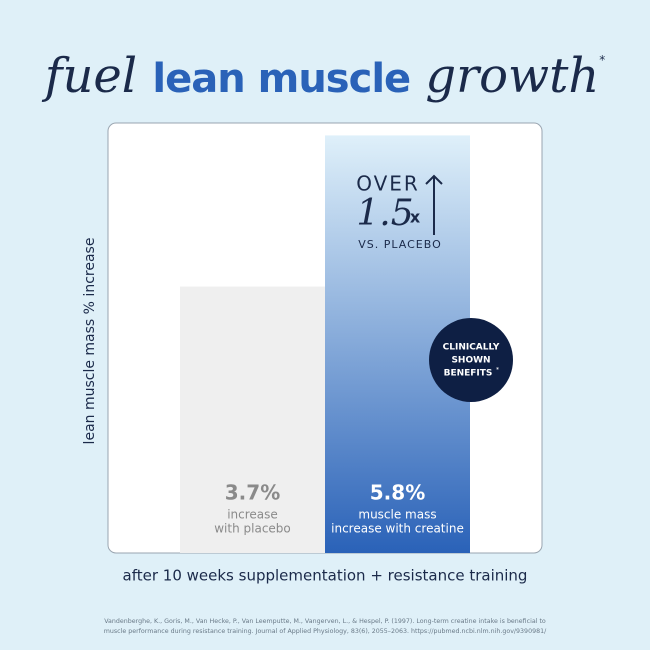 This screenshot has height=650, width=650. What do you see at coordinates (252, 419) in the screenshot?
I see `bar` at bounding box center [252, 419].